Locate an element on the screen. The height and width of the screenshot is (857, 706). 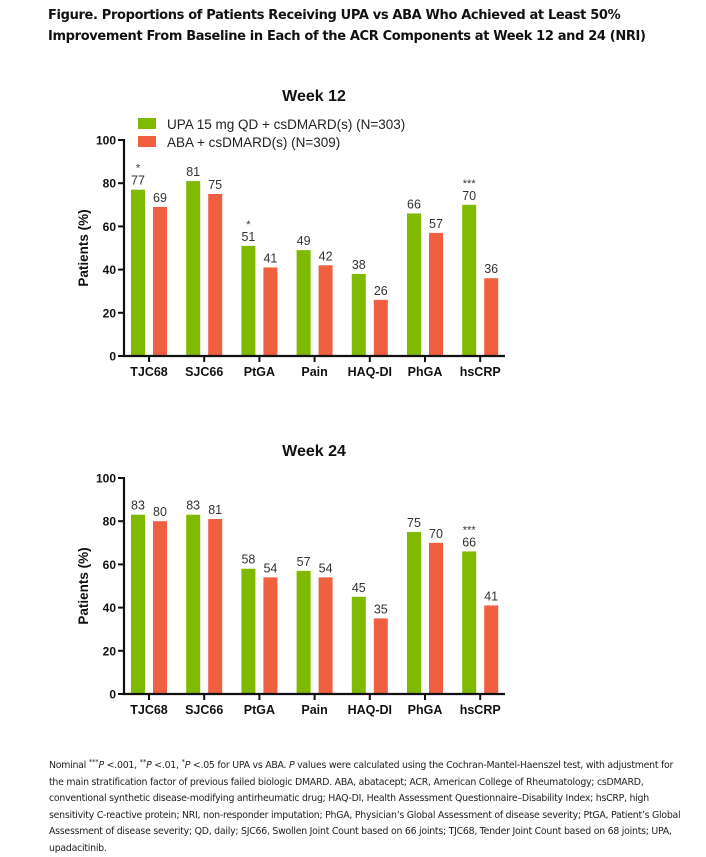
footnote-text: <.05 for UPA vs ABA. is located at coordinates (239, 766).